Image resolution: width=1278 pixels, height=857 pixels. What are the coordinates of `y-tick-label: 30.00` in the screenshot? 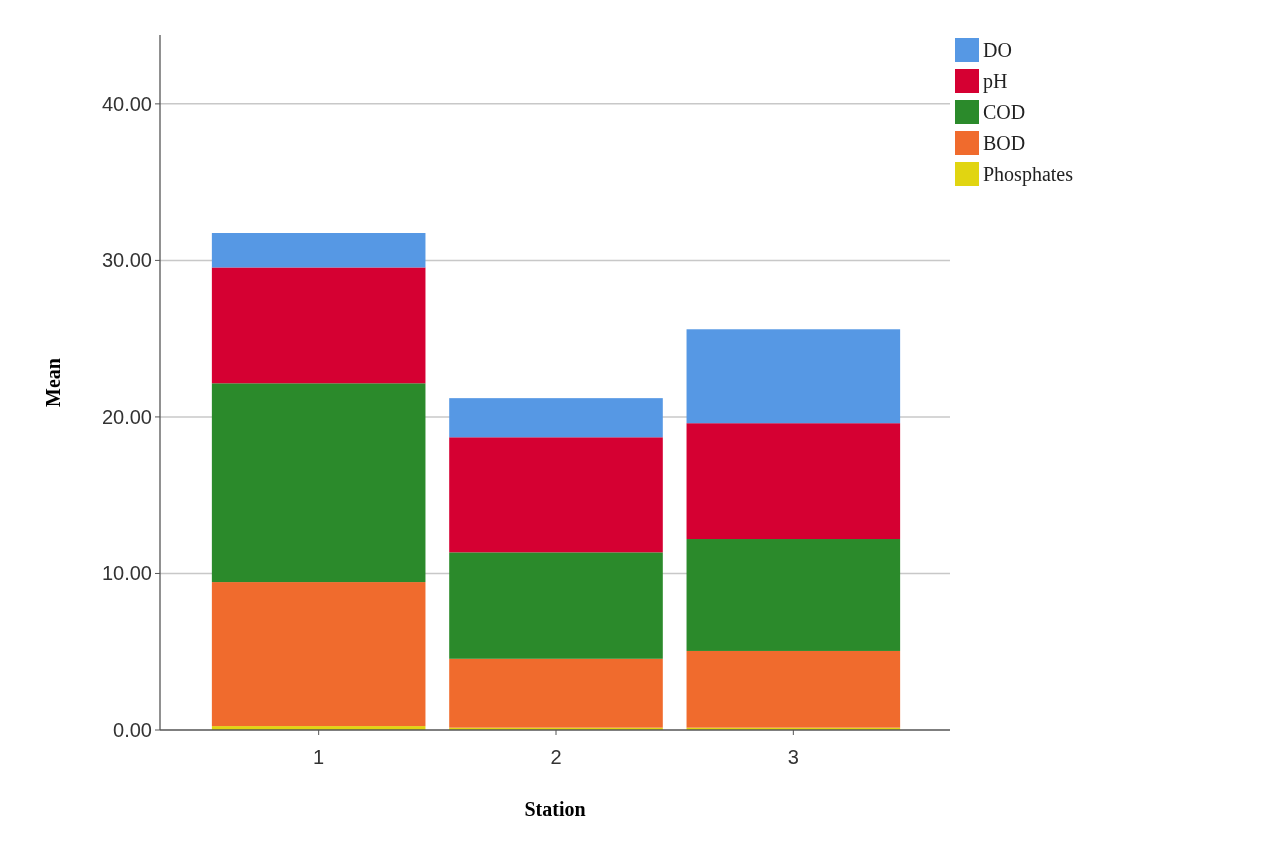 It's located at (126, 260).